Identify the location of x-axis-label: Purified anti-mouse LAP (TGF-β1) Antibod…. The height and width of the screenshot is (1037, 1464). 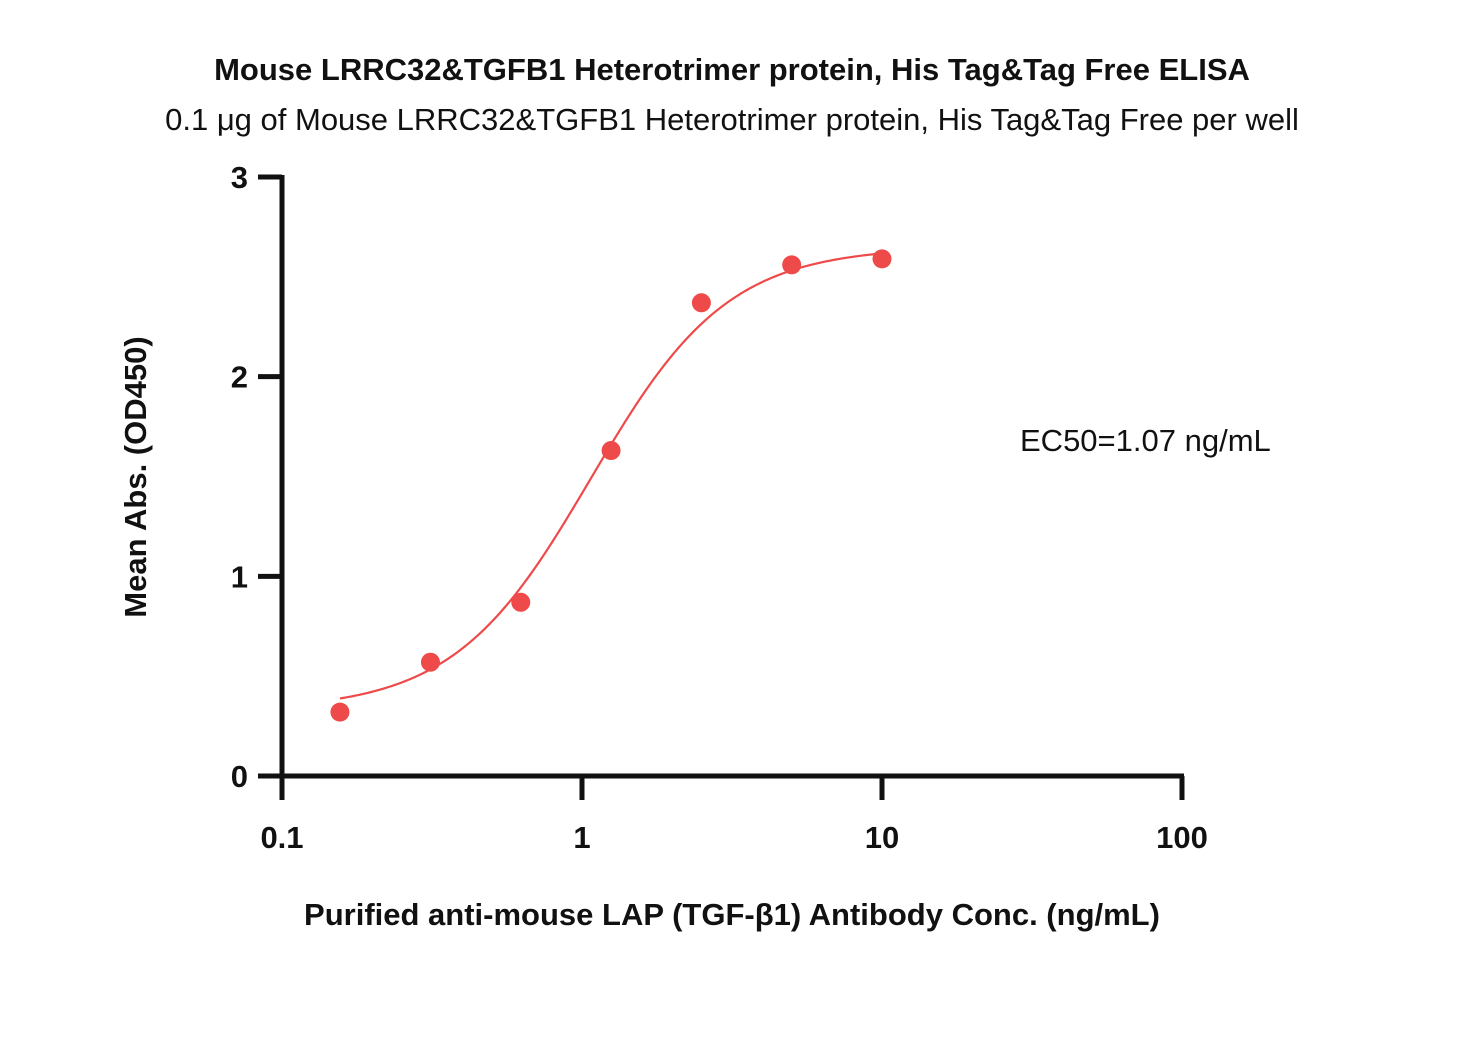
(732, 914).